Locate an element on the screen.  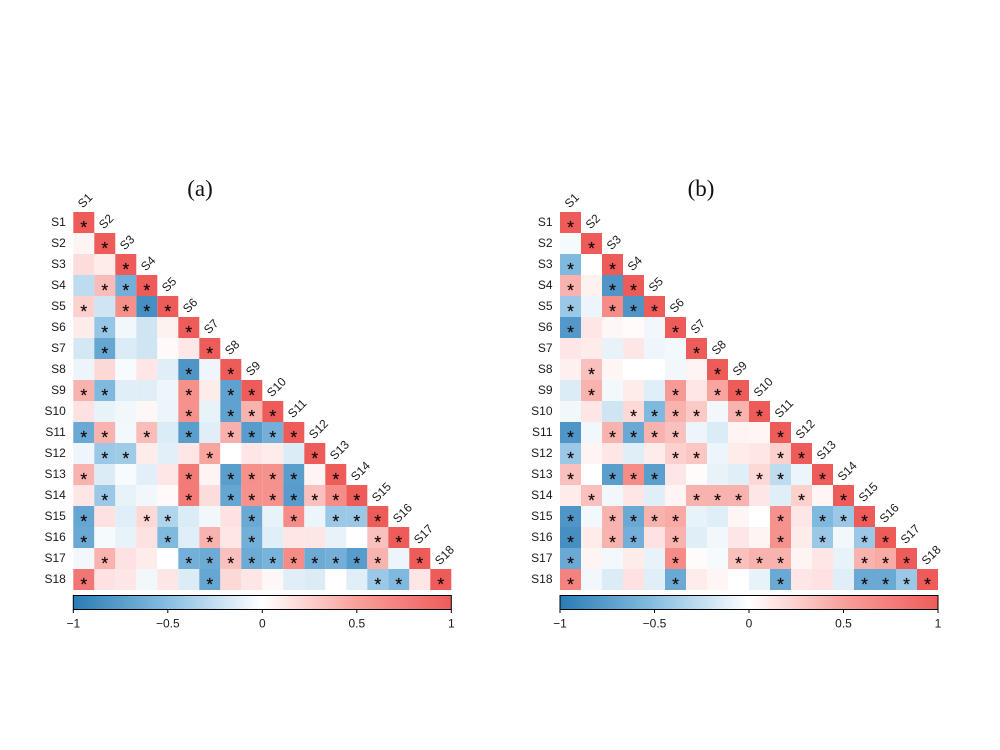
svg-text: 1 is located at coordinates (938, 624).